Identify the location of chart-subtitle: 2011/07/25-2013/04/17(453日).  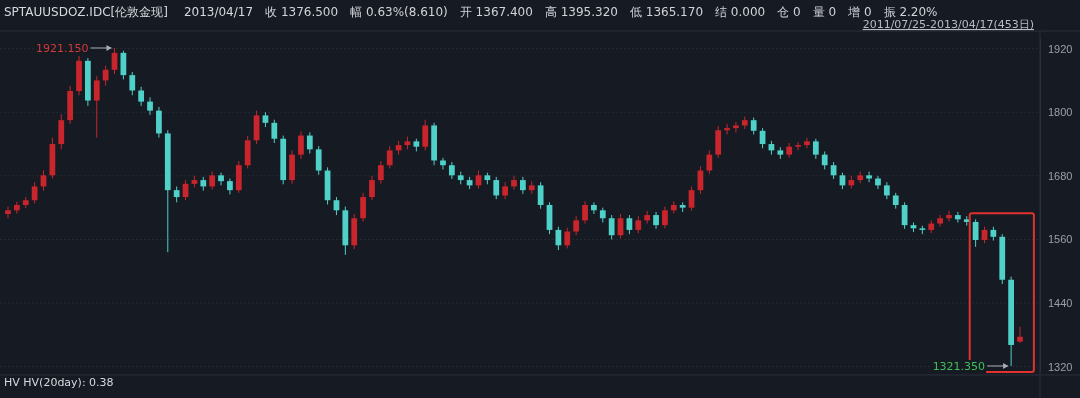
(948, 24).